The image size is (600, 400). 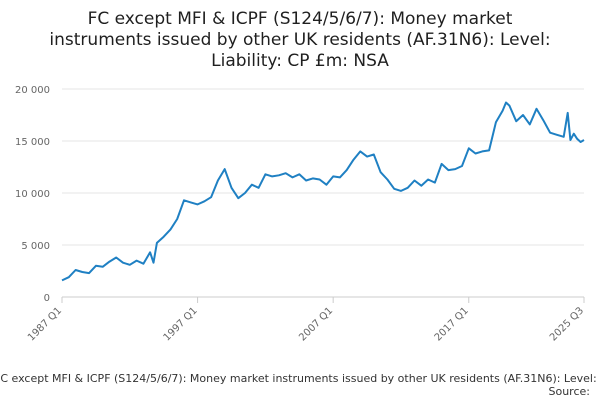 What do you see at coordinates (567, 324) in the screenshot?
I see `x-tick-label: 2025 Q3` at bounding box center [567, 324].